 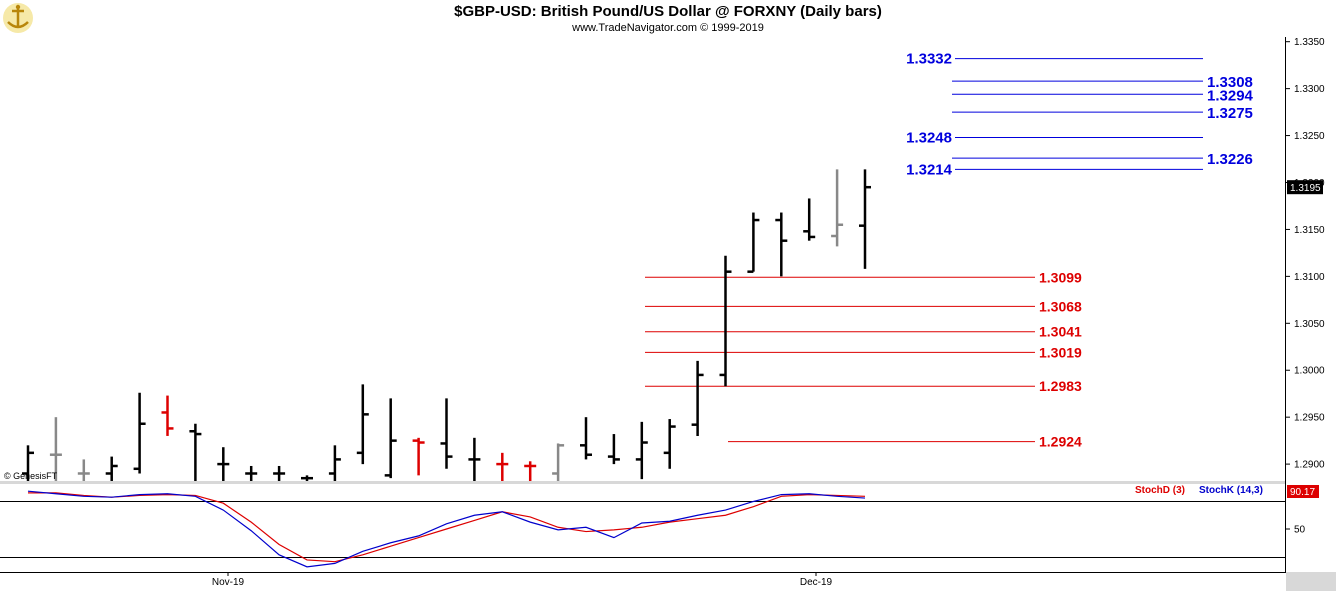 What do you see at coordinates (1230, 82) in the screenshot?
I see `level-label-blue: 1.3308` at bounding box center [1230, 82].